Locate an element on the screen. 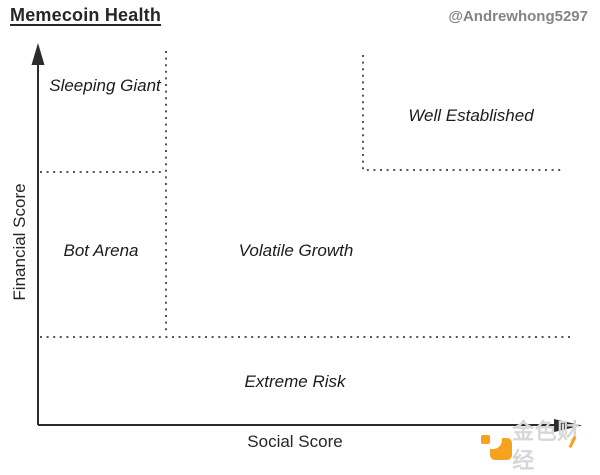 The height and width of the screenshot is (475, 600). jinse-logo-text: 金色财经 is located at coordinates (546, 446).